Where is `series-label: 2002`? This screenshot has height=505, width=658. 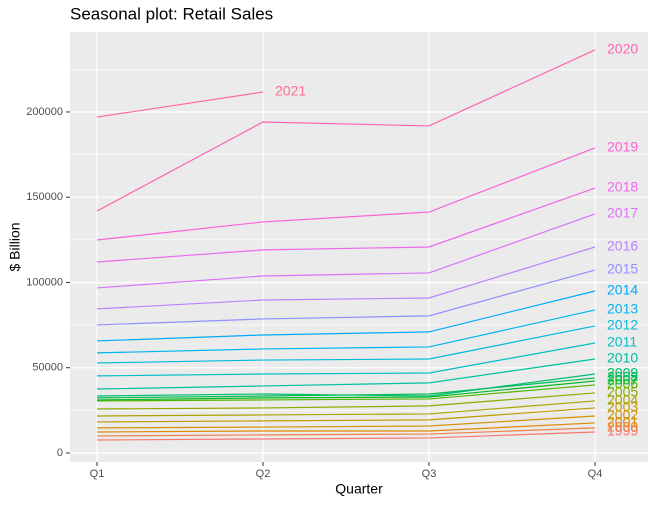 series-label: 2002 is located at coordinates (622, 415).